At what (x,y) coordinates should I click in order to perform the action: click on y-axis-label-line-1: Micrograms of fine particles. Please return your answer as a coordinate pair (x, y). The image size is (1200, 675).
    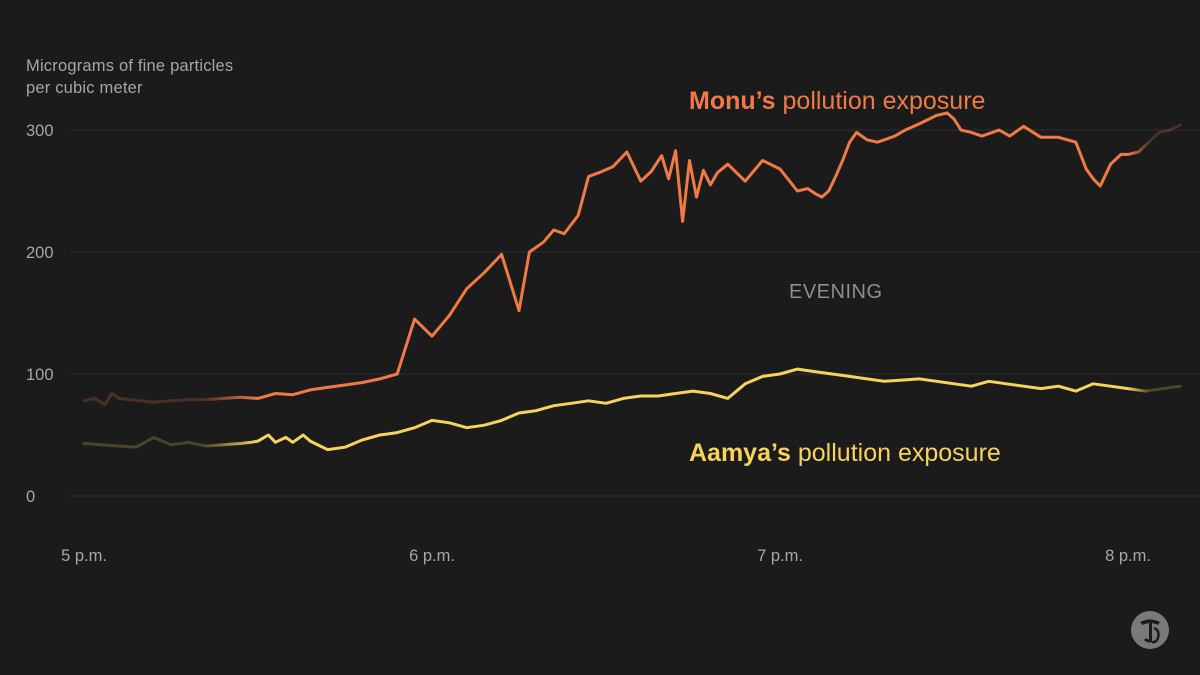
    Looking at the image, I should click on (130, 66).